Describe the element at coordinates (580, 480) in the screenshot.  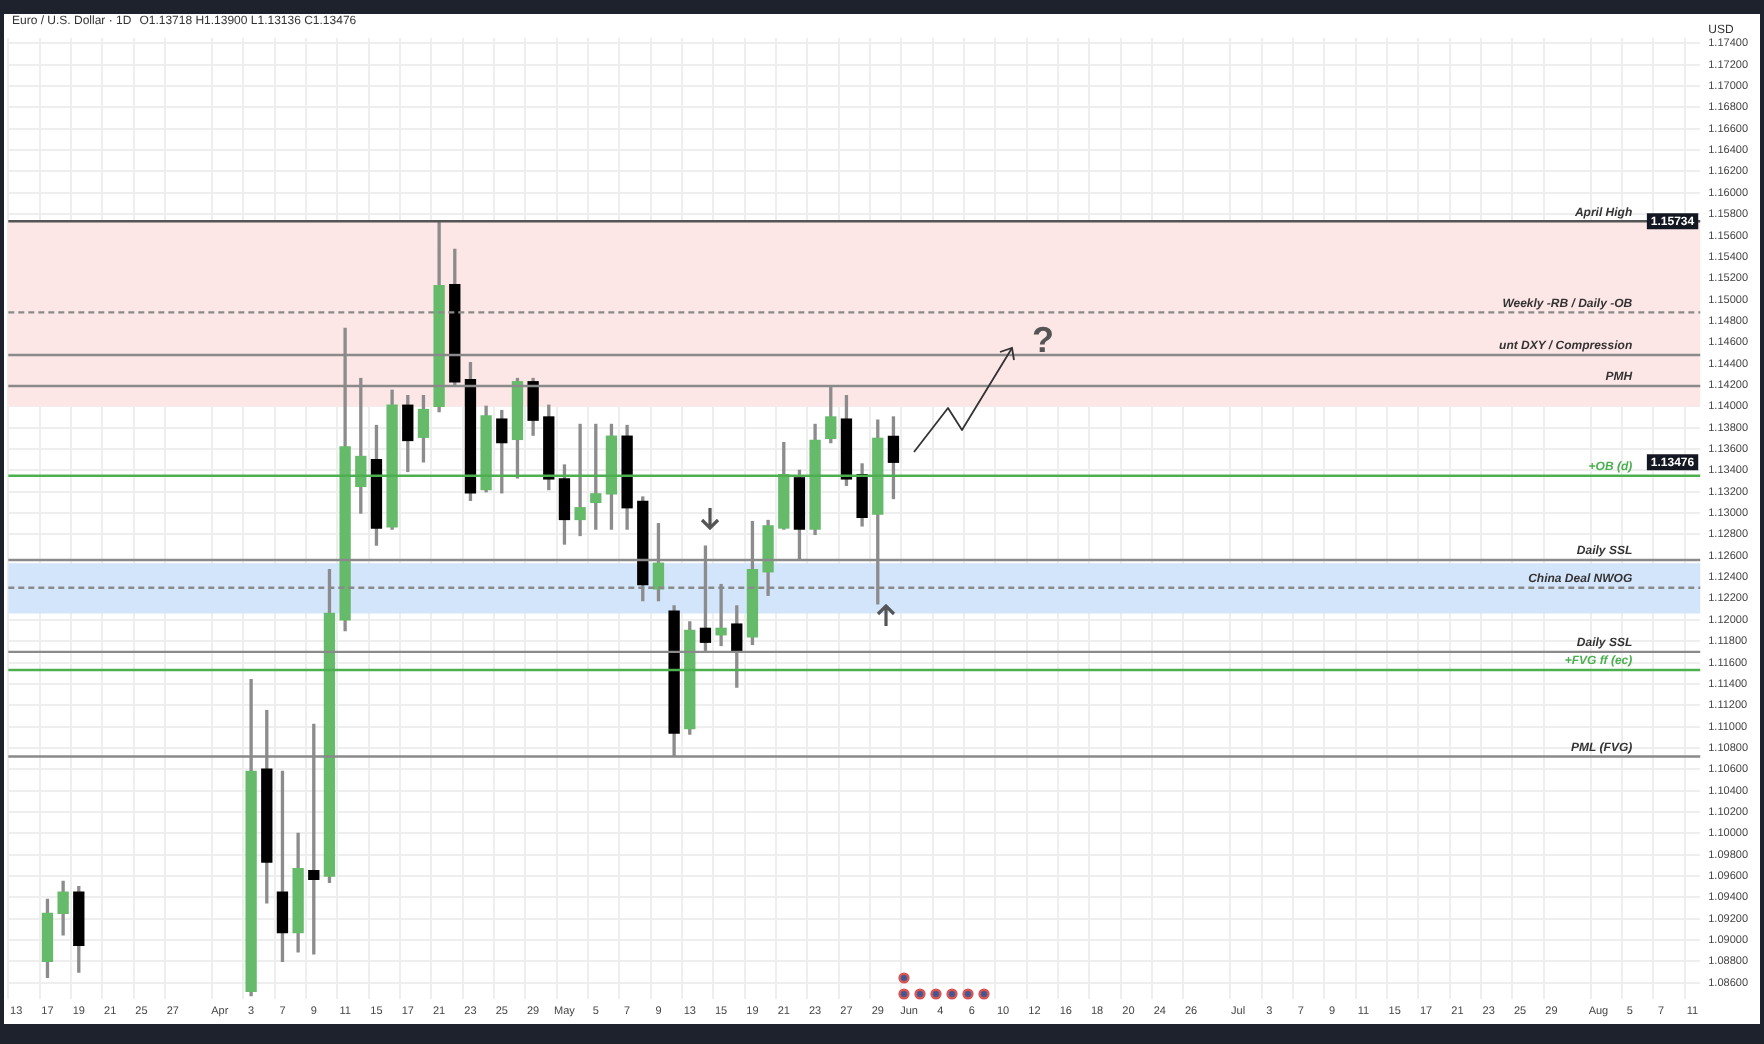
I see `candlestick` at that location.